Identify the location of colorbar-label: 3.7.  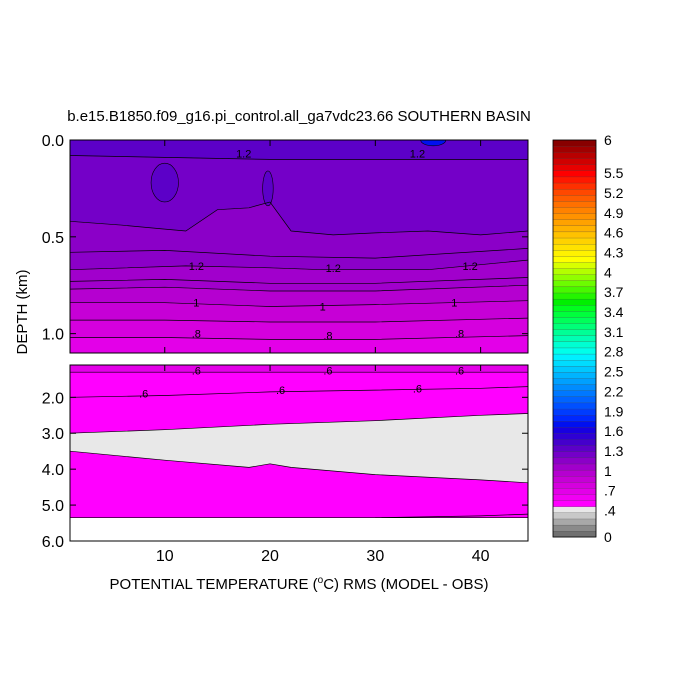
(614, 292).